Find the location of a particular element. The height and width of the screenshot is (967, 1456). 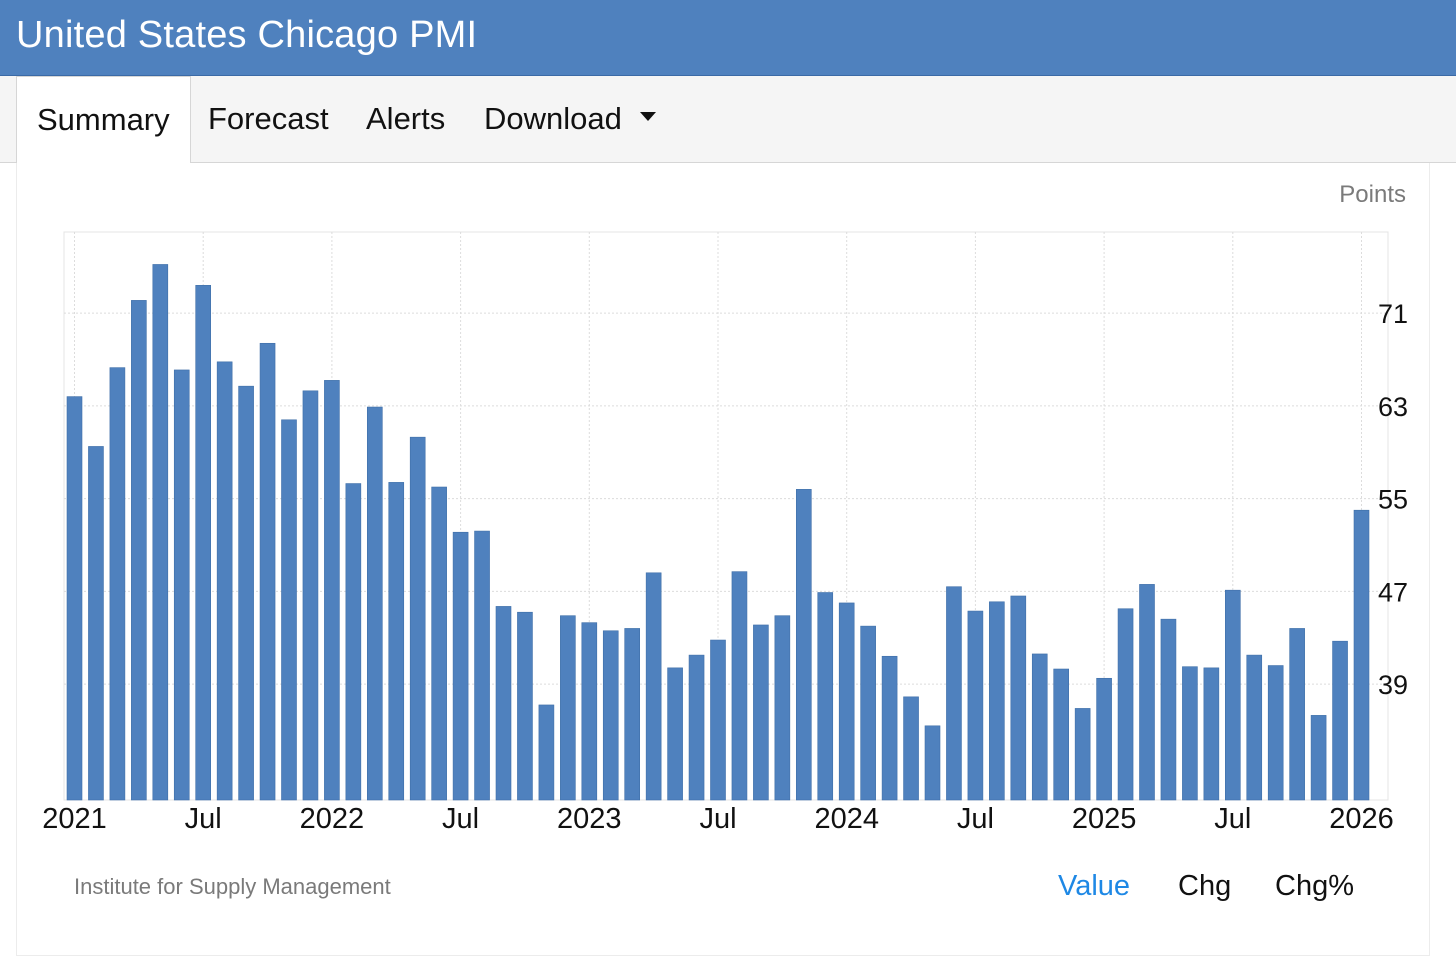

page-title: United States Chicago PMI is located at coordinates (247, 35).